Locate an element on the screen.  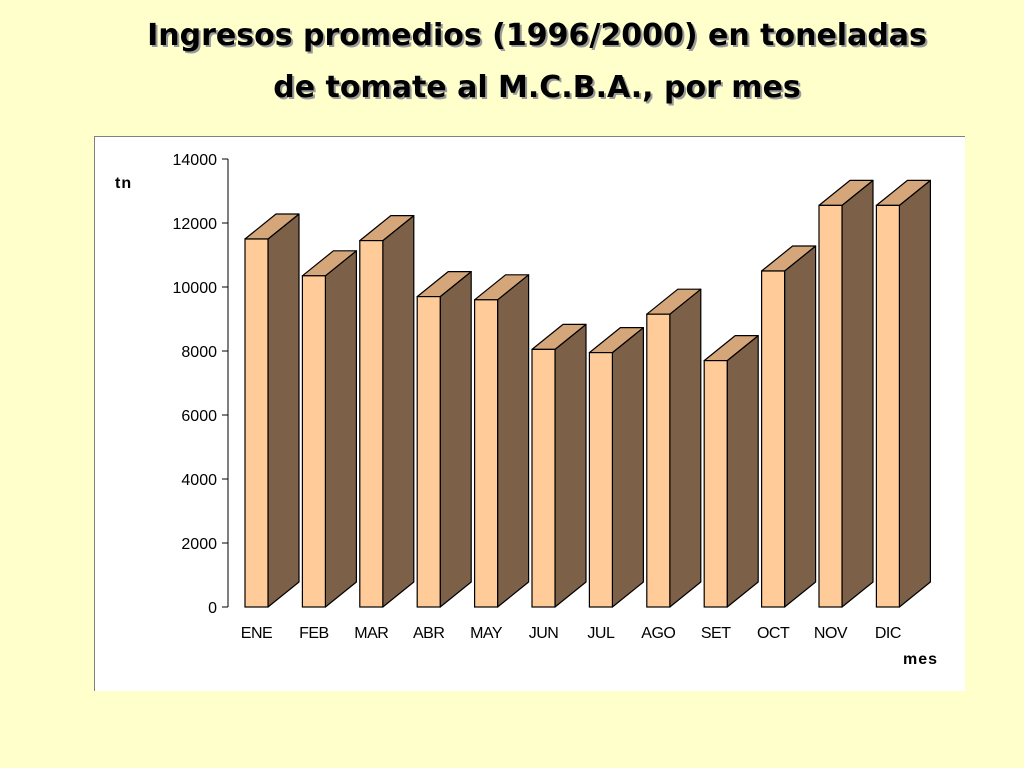
bar-abr is located at coordinates (444, 439).